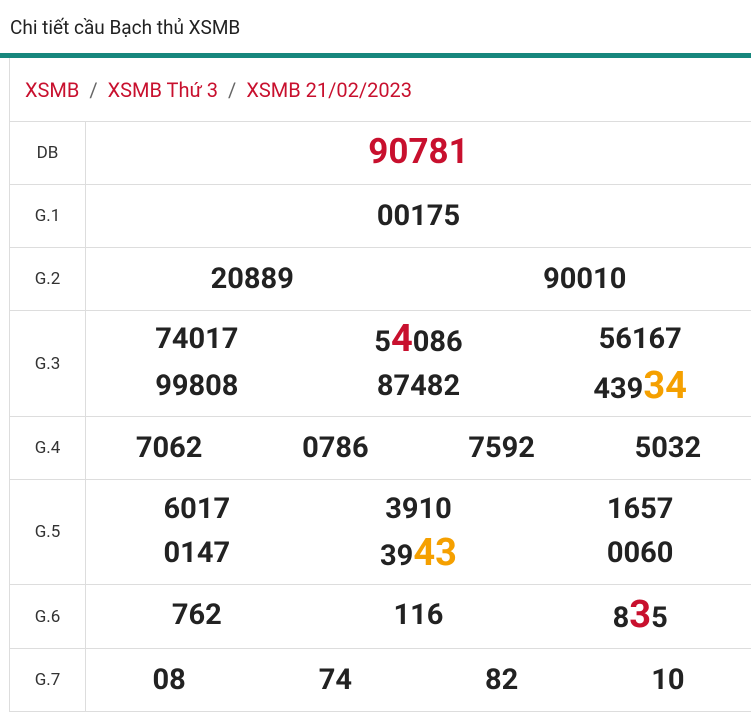 This screenshot has height=716, width=751. Describe the element at coordinates (48, 616) in the screenshot. I see `prize-label: G.6` at that location.